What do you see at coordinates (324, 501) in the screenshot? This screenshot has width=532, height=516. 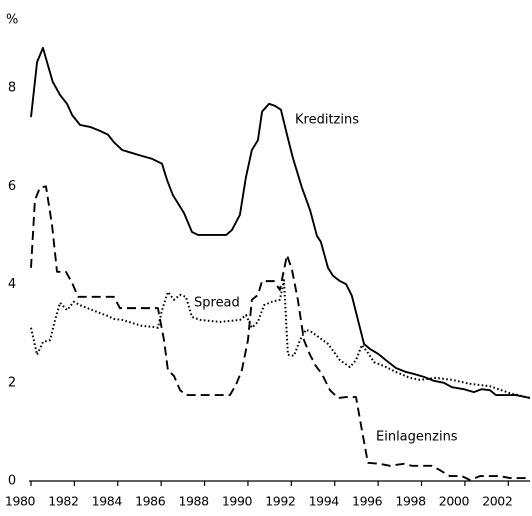 I see `x-tick-label: 1994` at bounding box center [324, 501].